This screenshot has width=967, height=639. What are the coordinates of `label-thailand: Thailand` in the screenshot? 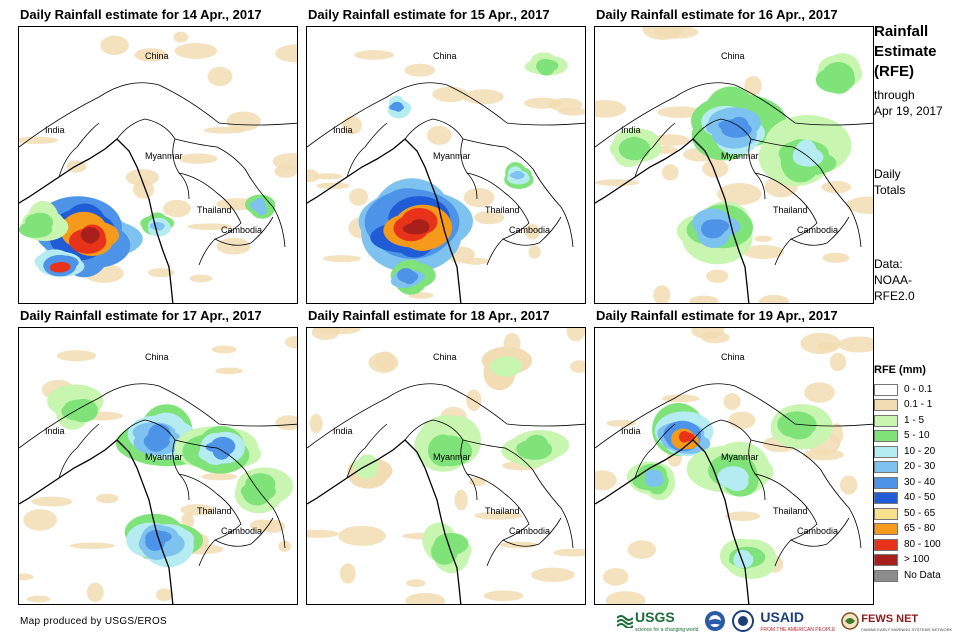 It's located at (790, 511).